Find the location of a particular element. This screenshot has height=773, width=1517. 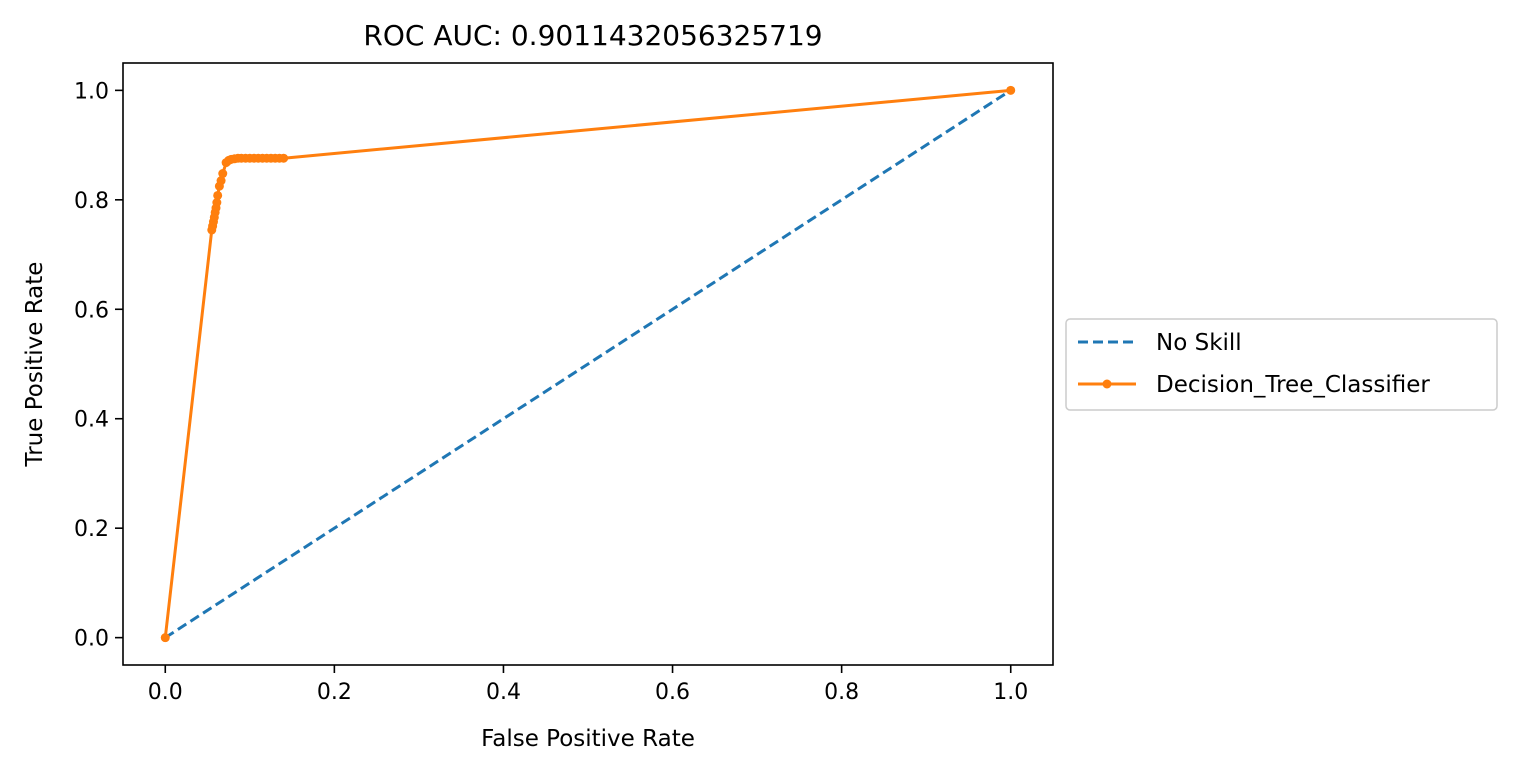

y-tick-label: 0.4 is located at coordinates (91, 420).